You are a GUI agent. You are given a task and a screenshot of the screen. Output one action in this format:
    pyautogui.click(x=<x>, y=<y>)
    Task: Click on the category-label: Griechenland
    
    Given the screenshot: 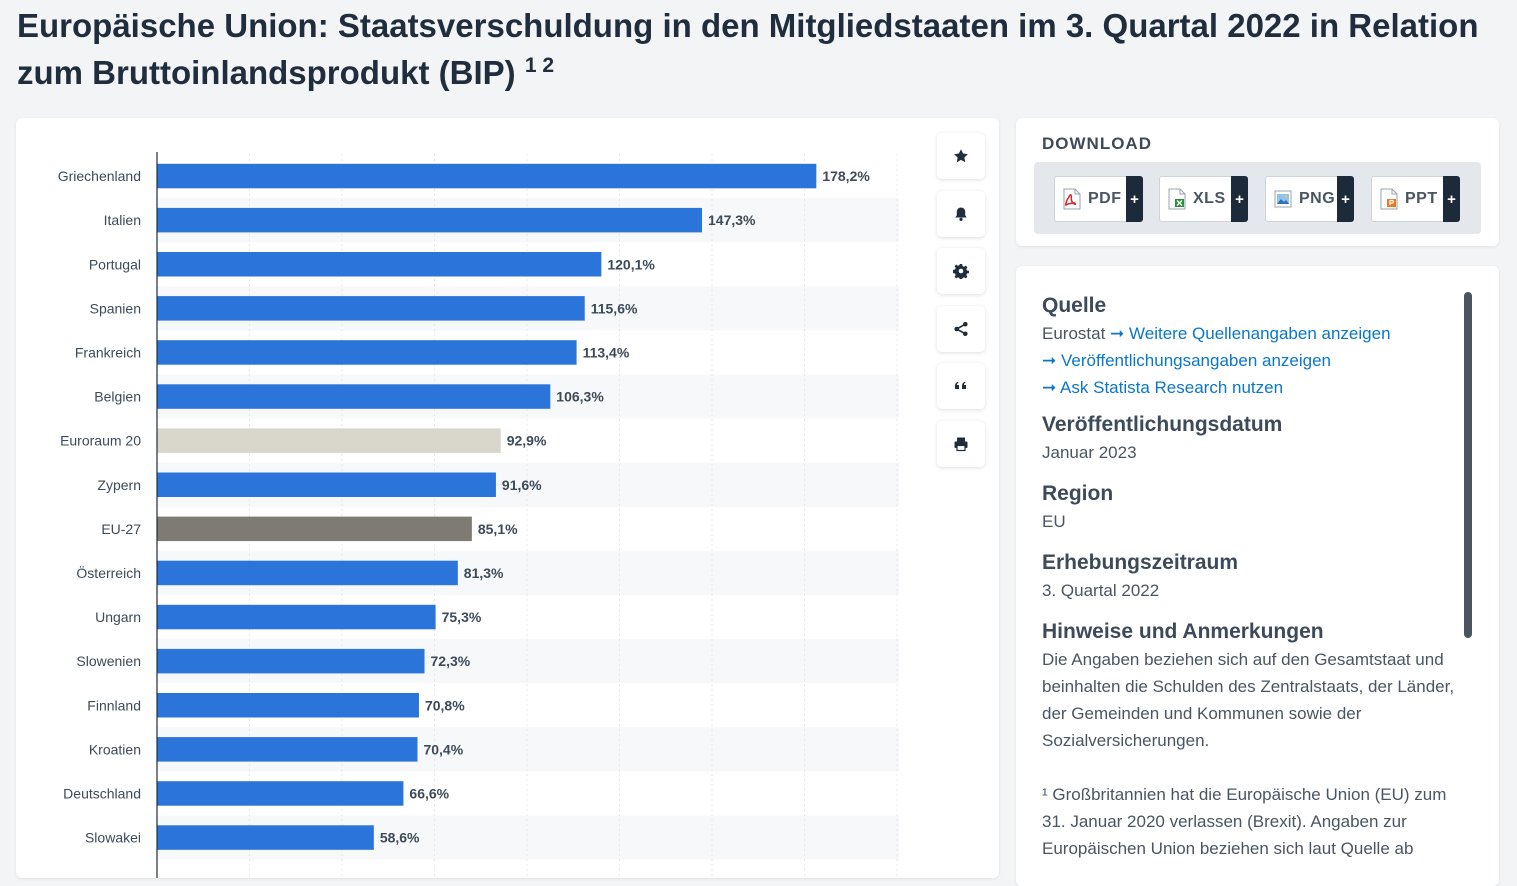 What is the action you would take?
    pyautogui.click(x=99, y=176)
    